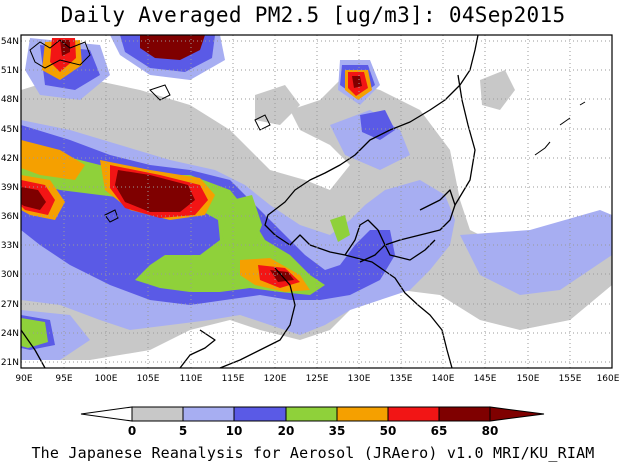 This screenshot has height=466, width=626. Describe the element at coordinates (337, 431) in the screenshot. I see `legend-label: 35` at that location.